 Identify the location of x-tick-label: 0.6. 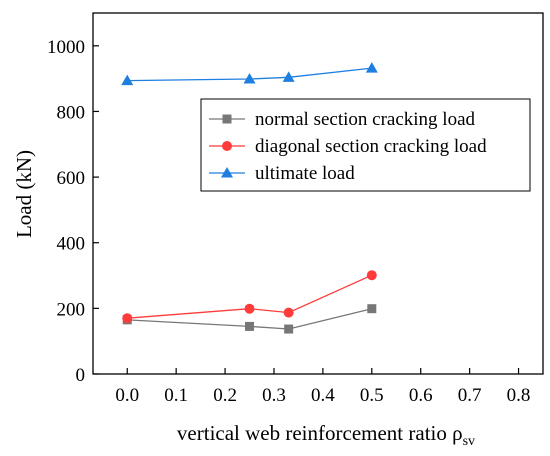
(421, 395).